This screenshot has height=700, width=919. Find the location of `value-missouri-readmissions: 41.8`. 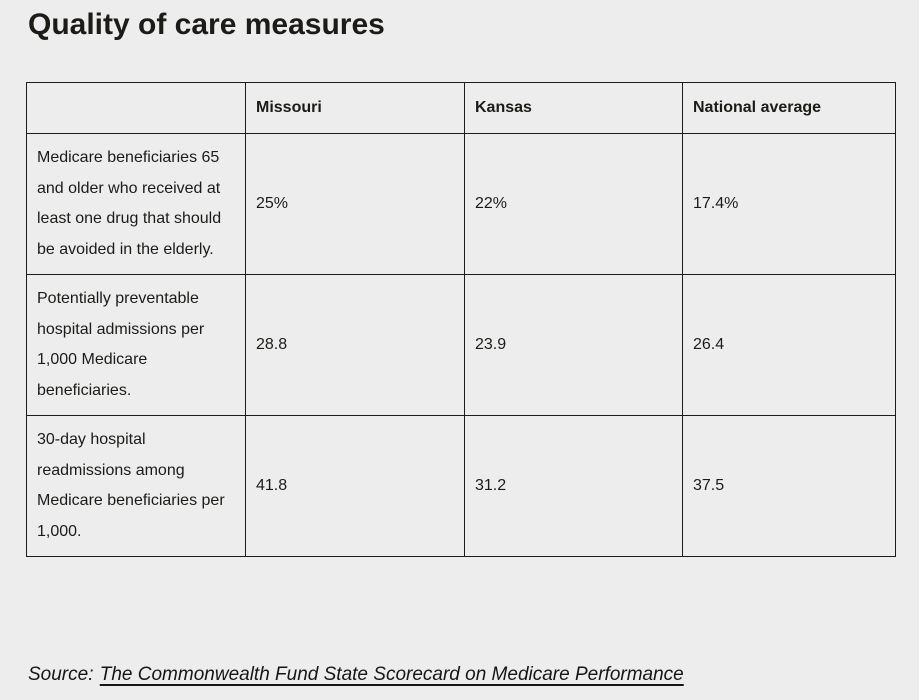

value-missouri-readmissions: 41.8 is located at coordinates (355, 486).